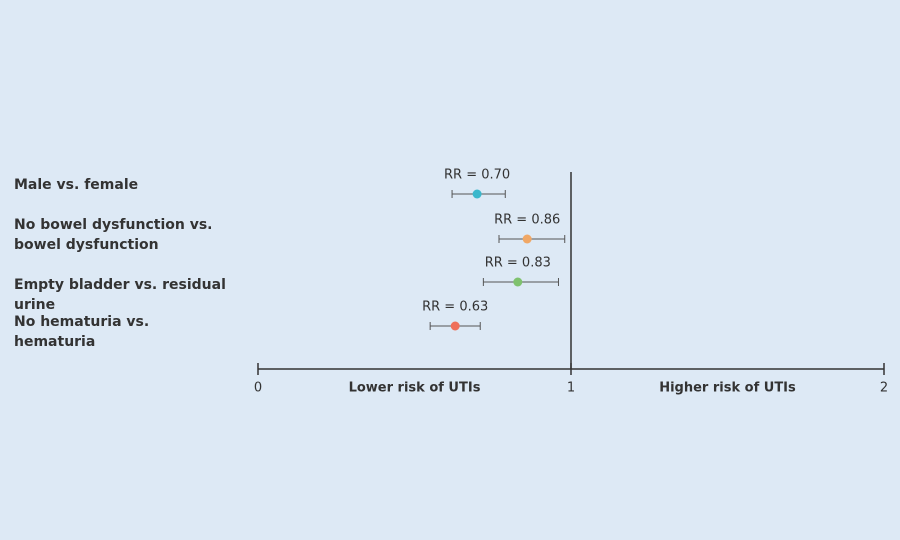  What do you see at coordinates (884, 388) in the screenshot?
I see `x-tick-label: 2` at bounding box center [884, 388].